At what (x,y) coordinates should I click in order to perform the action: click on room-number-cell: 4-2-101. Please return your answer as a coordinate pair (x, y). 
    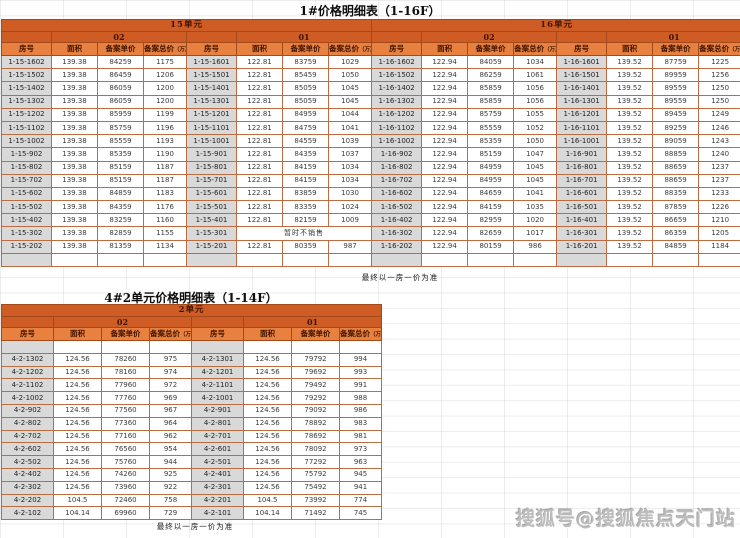
    Looking at the image, I should click on (217, 513).